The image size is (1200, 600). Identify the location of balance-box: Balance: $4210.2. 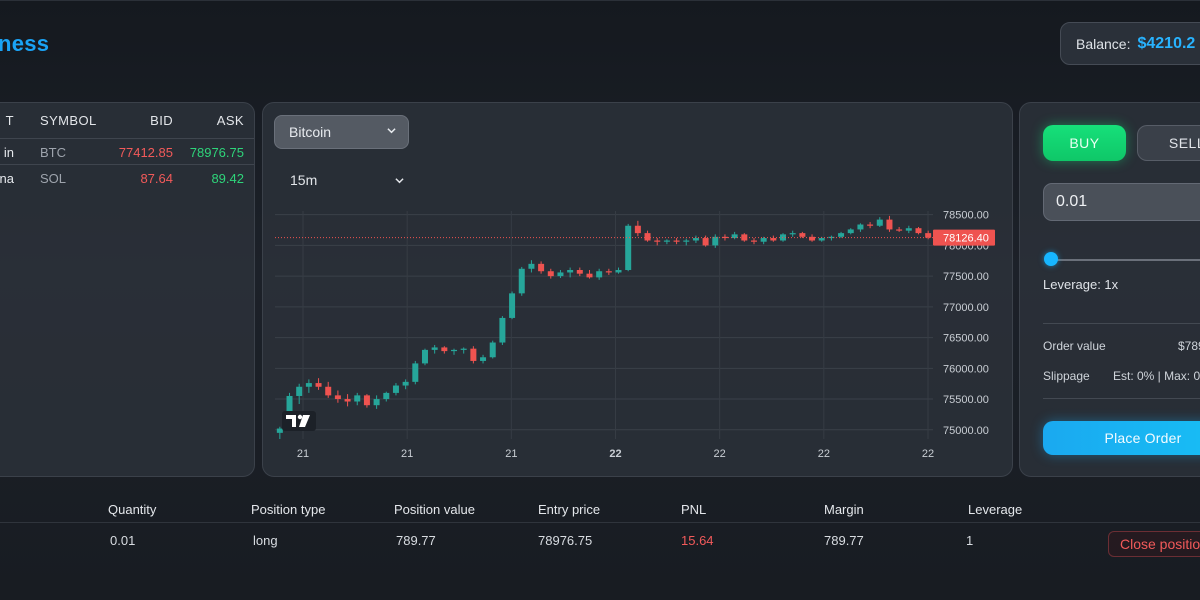
(1130, 43).